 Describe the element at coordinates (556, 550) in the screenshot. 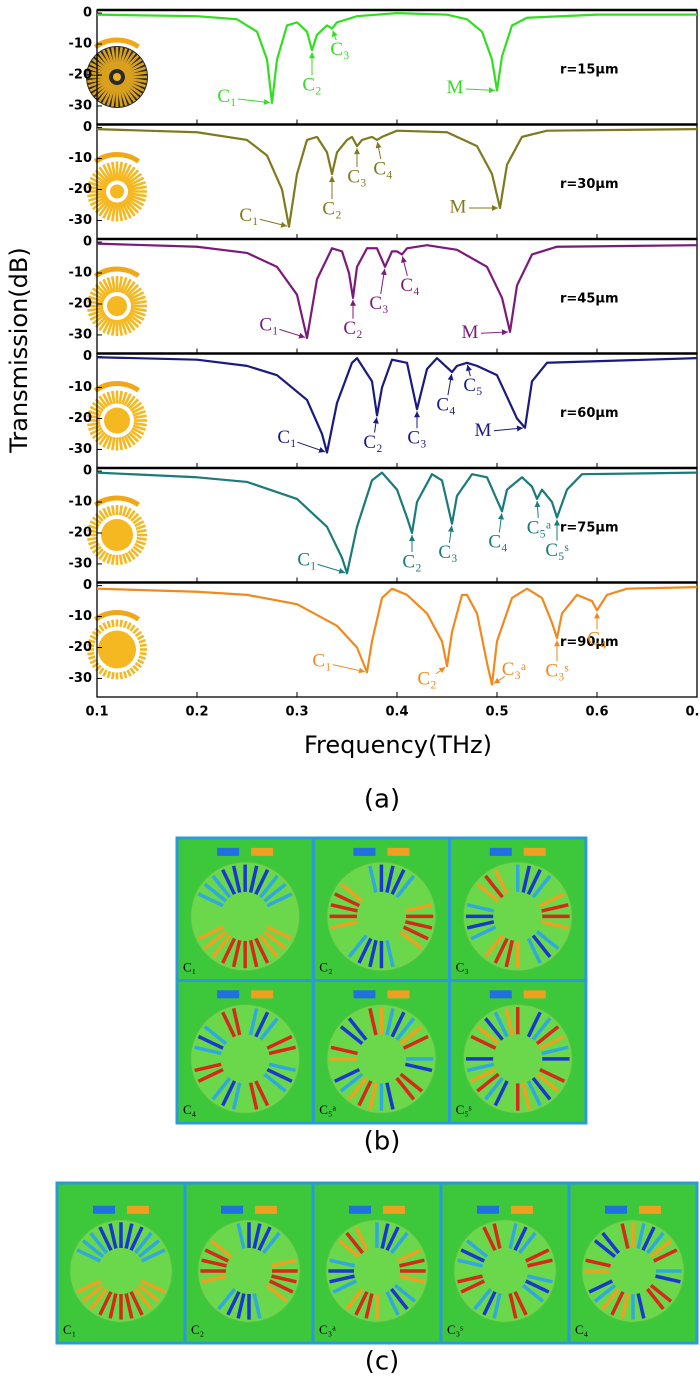

I see `annotation: C₅ˢ` at that location.